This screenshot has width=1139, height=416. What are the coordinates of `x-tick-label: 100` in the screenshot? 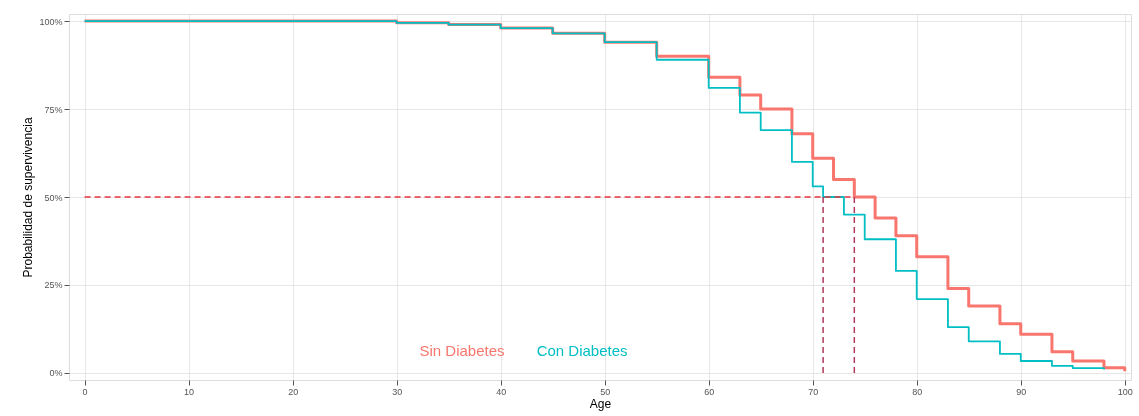 It's located at (1125, 391).